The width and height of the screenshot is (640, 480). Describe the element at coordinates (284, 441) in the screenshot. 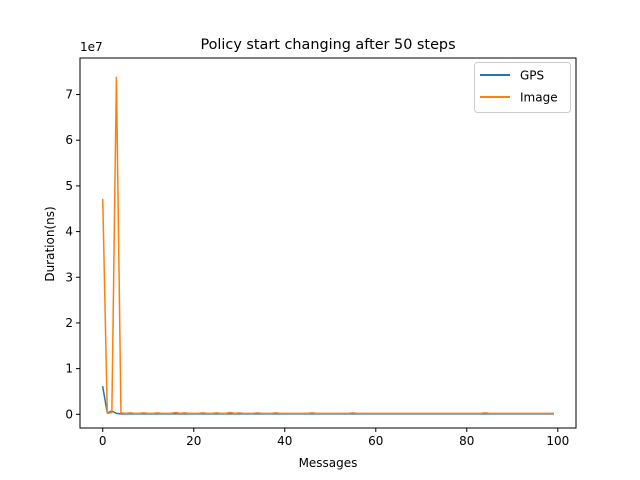

I see `x-tick-label: 40` at that location.